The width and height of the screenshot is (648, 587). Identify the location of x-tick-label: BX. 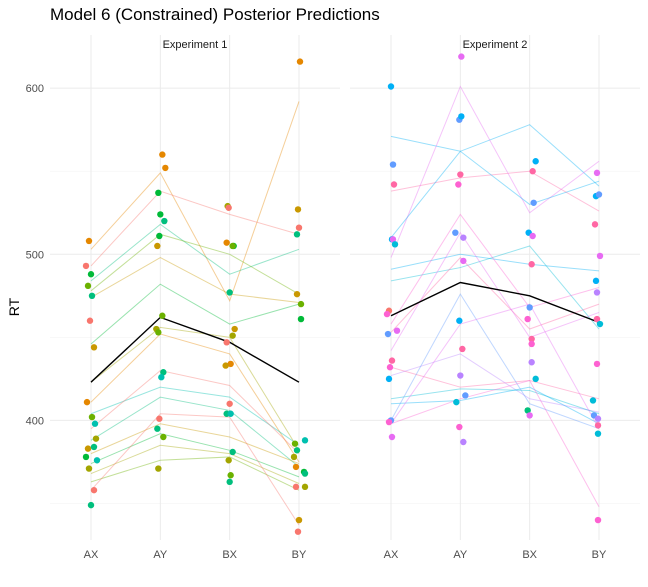
(529, 555).